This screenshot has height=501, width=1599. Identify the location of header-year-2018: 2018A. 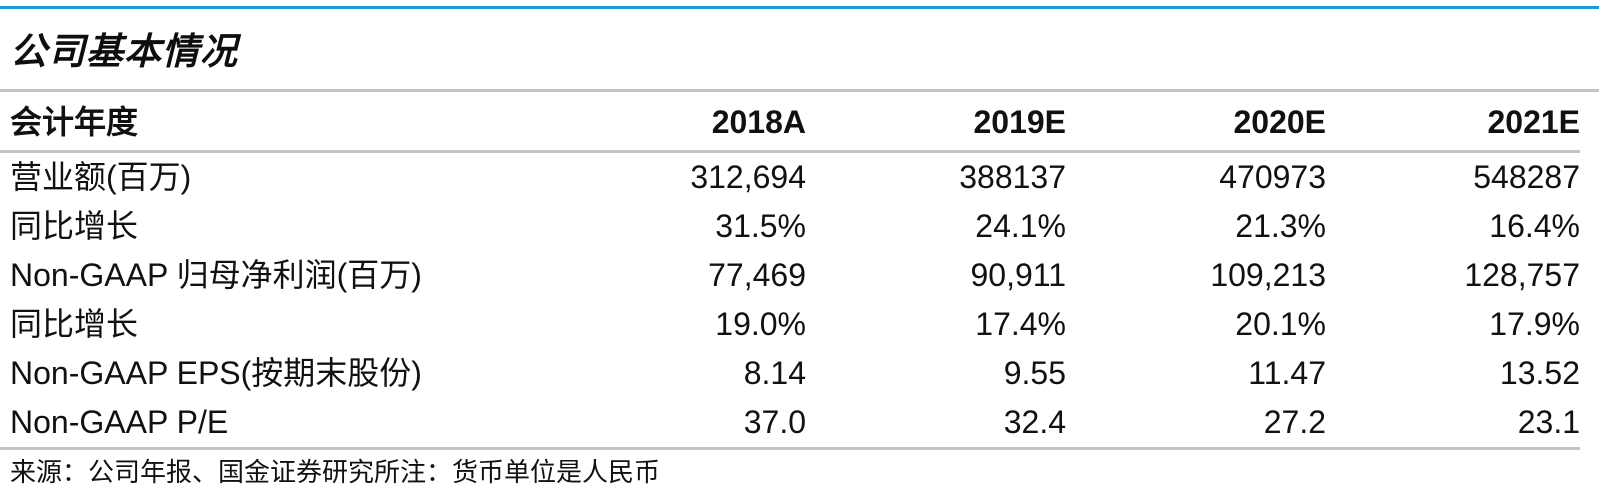
(686, 123).